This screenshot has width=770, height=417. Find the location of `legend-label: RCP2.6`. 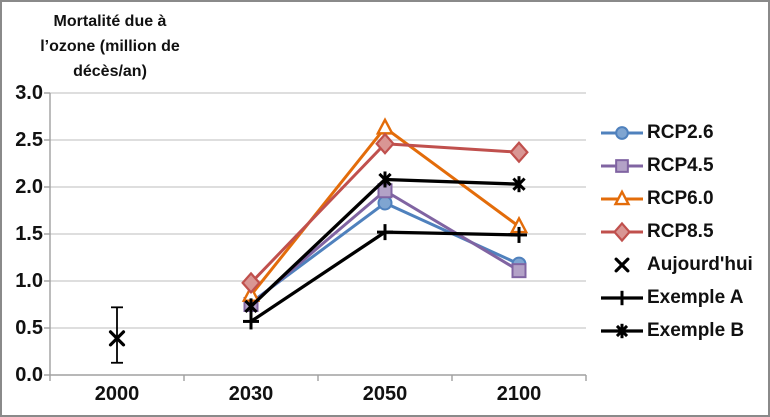

legend-label: RCP2.6 is located at coordinates (680, 132).